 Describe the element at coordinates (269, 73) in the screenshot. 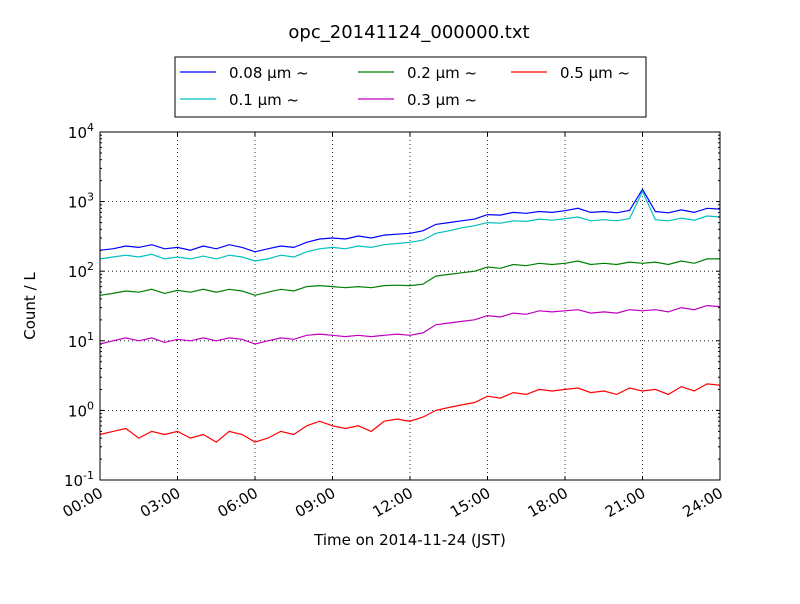

I see `legend-label: 0.08 μm ~` at that location.